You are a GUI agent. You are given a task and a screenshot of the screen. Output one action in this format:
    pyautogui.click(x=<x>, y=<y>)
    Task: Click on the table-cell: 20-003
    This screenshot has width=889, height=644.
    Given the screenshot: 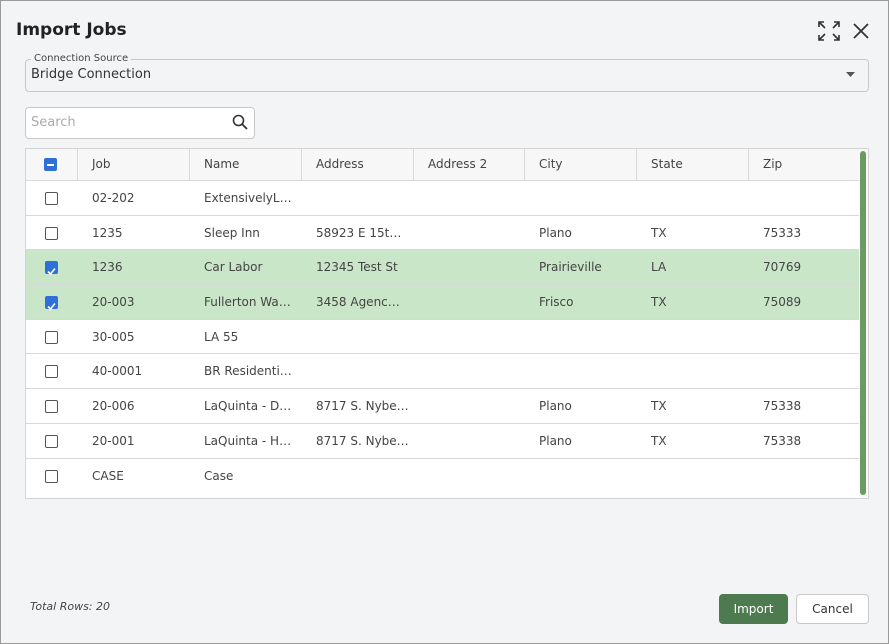 What is the action you would take?
    pyautogui.click(x=113, y=302)
    